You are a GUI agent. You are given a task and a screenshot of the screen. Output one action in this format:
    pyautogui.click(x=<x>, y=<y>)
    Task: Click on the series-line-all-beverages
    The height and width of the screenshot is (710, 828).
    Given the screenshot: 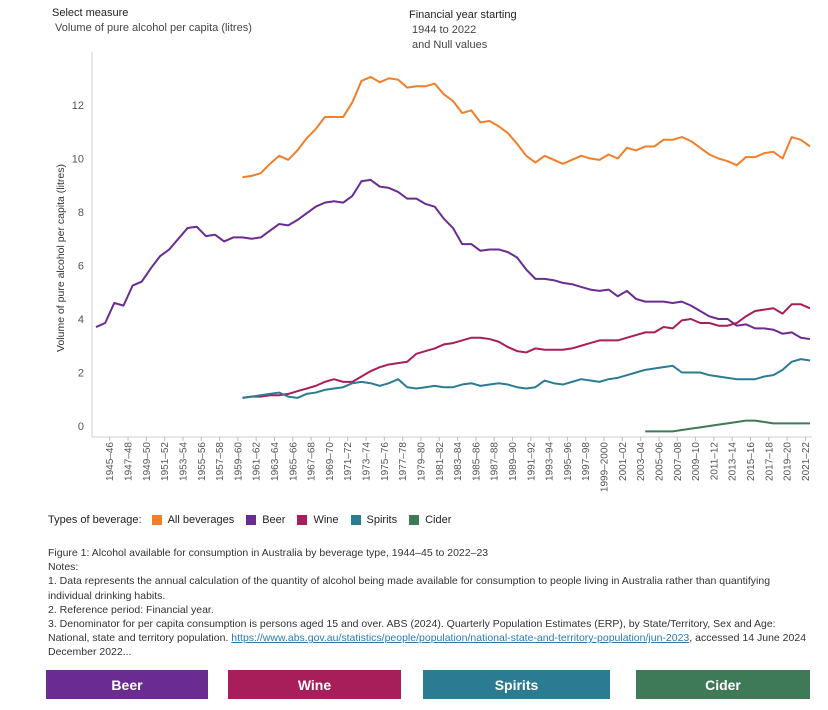 What is the action you would take?
    pyautogui.click(x=526, y=127)
    